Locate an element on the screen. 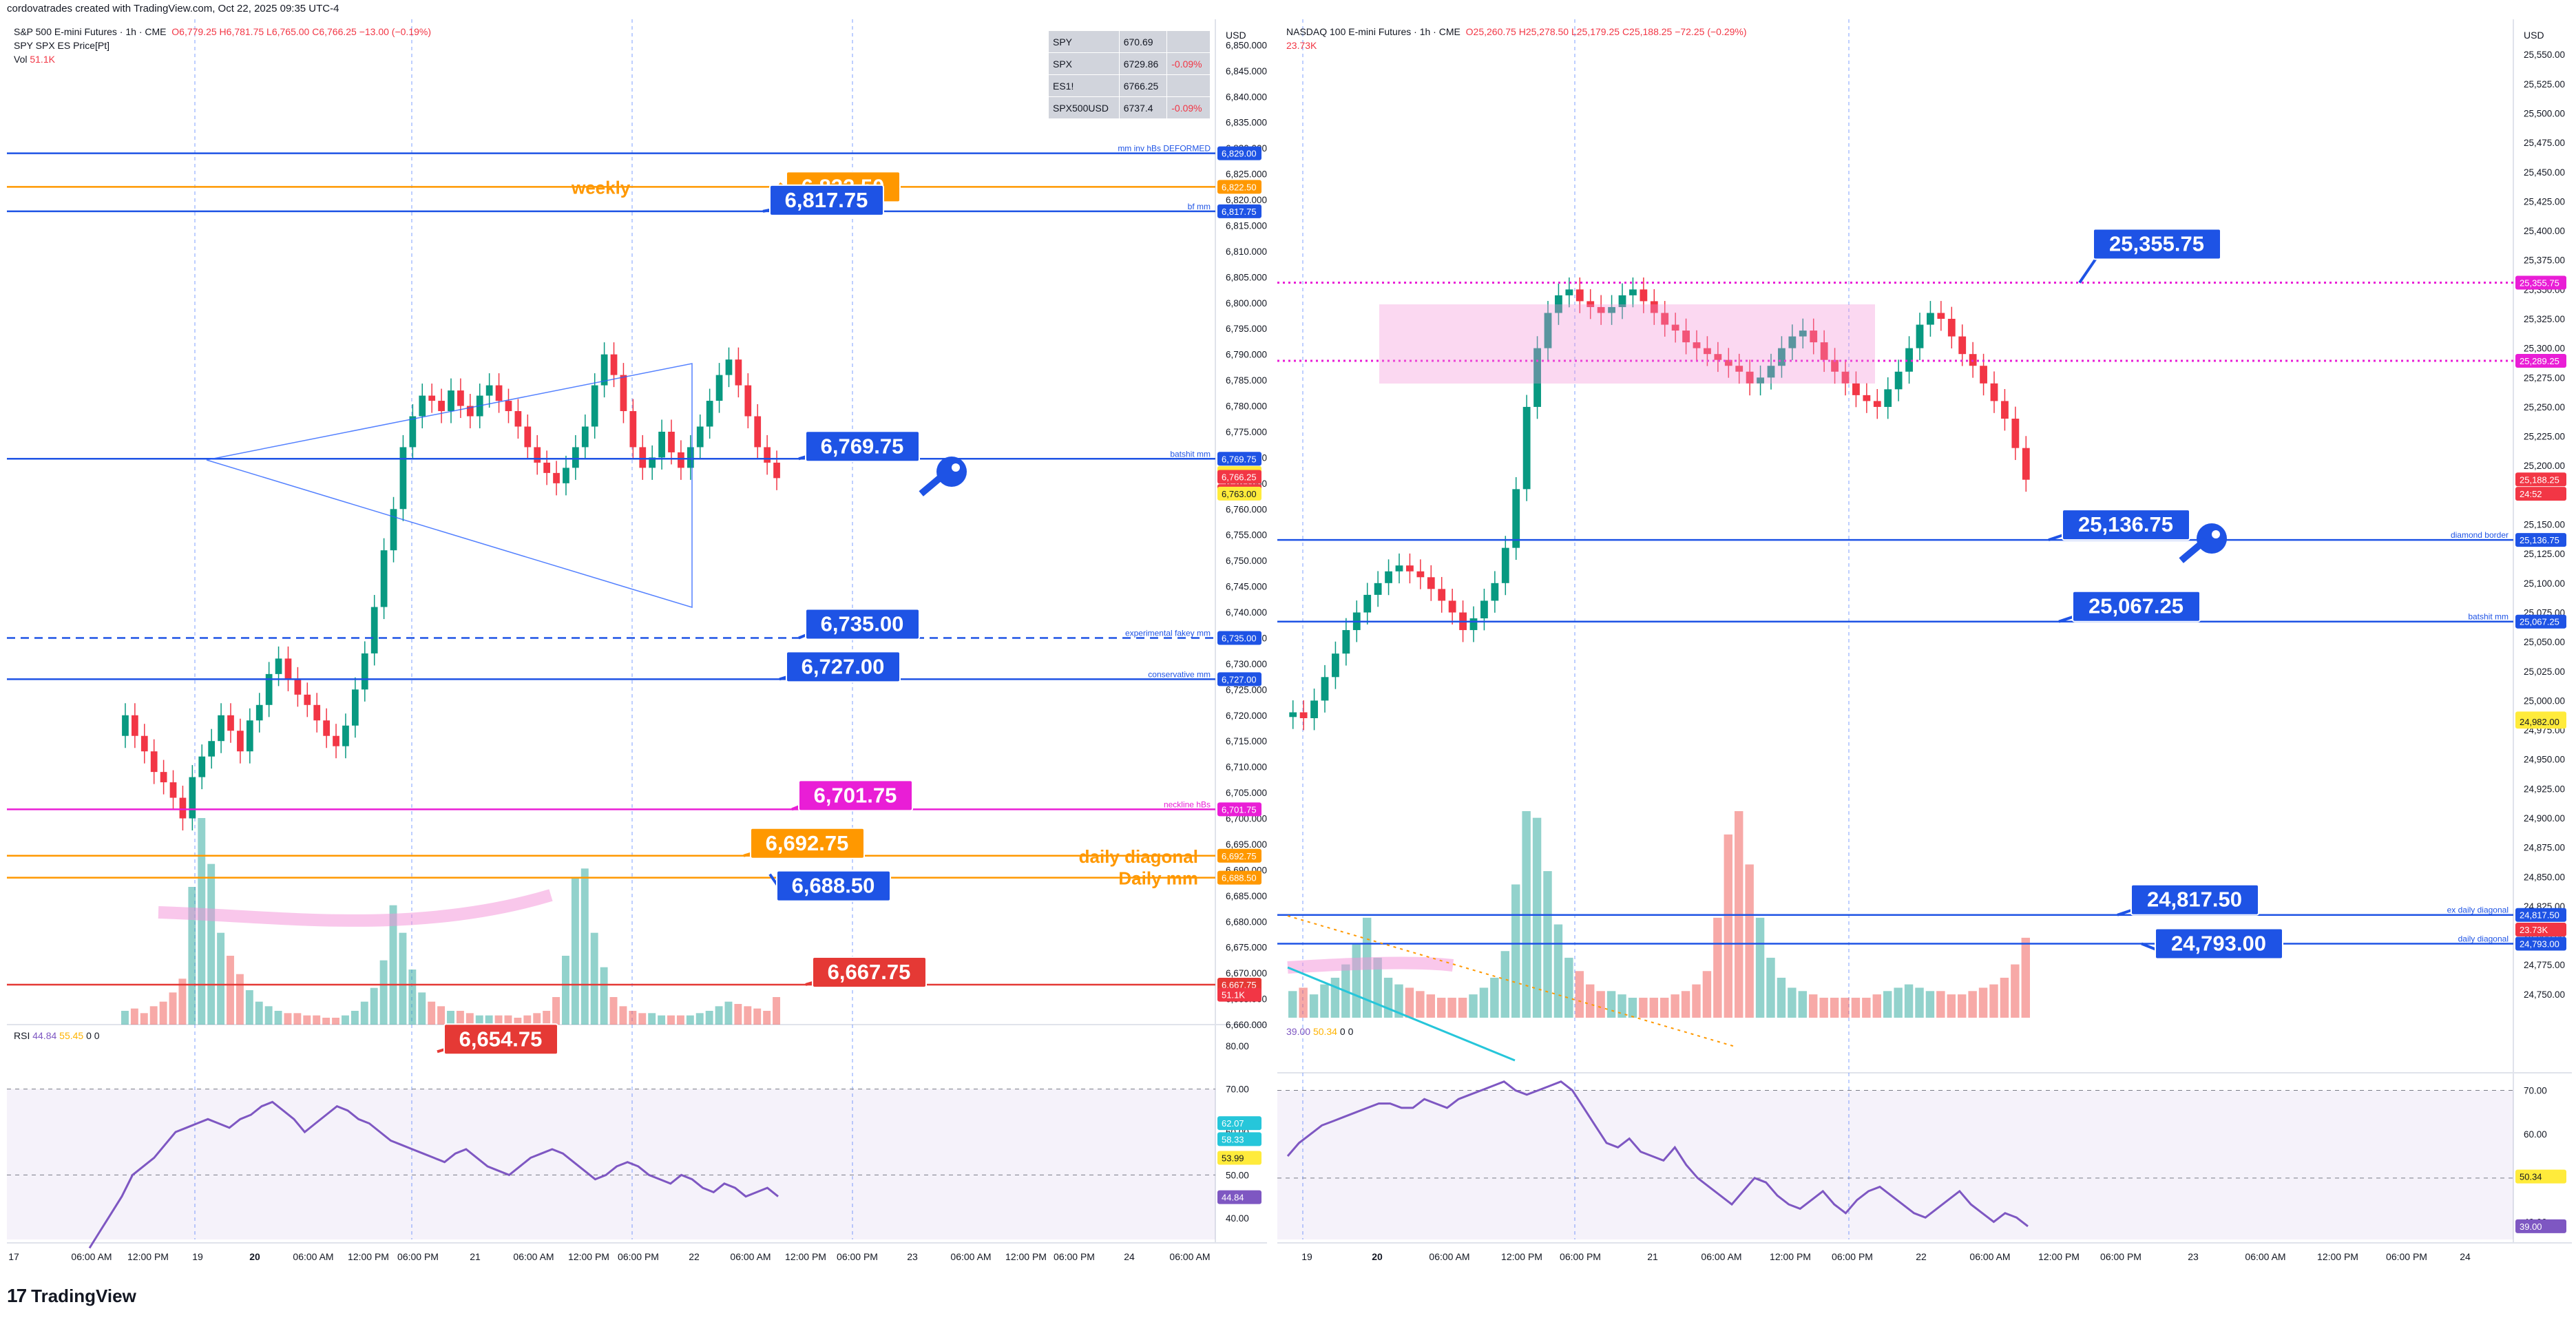 This screenshot has width=2576, height=1320. price-axis-tag-text: 51.1K is located at coordinates (1233, 995).